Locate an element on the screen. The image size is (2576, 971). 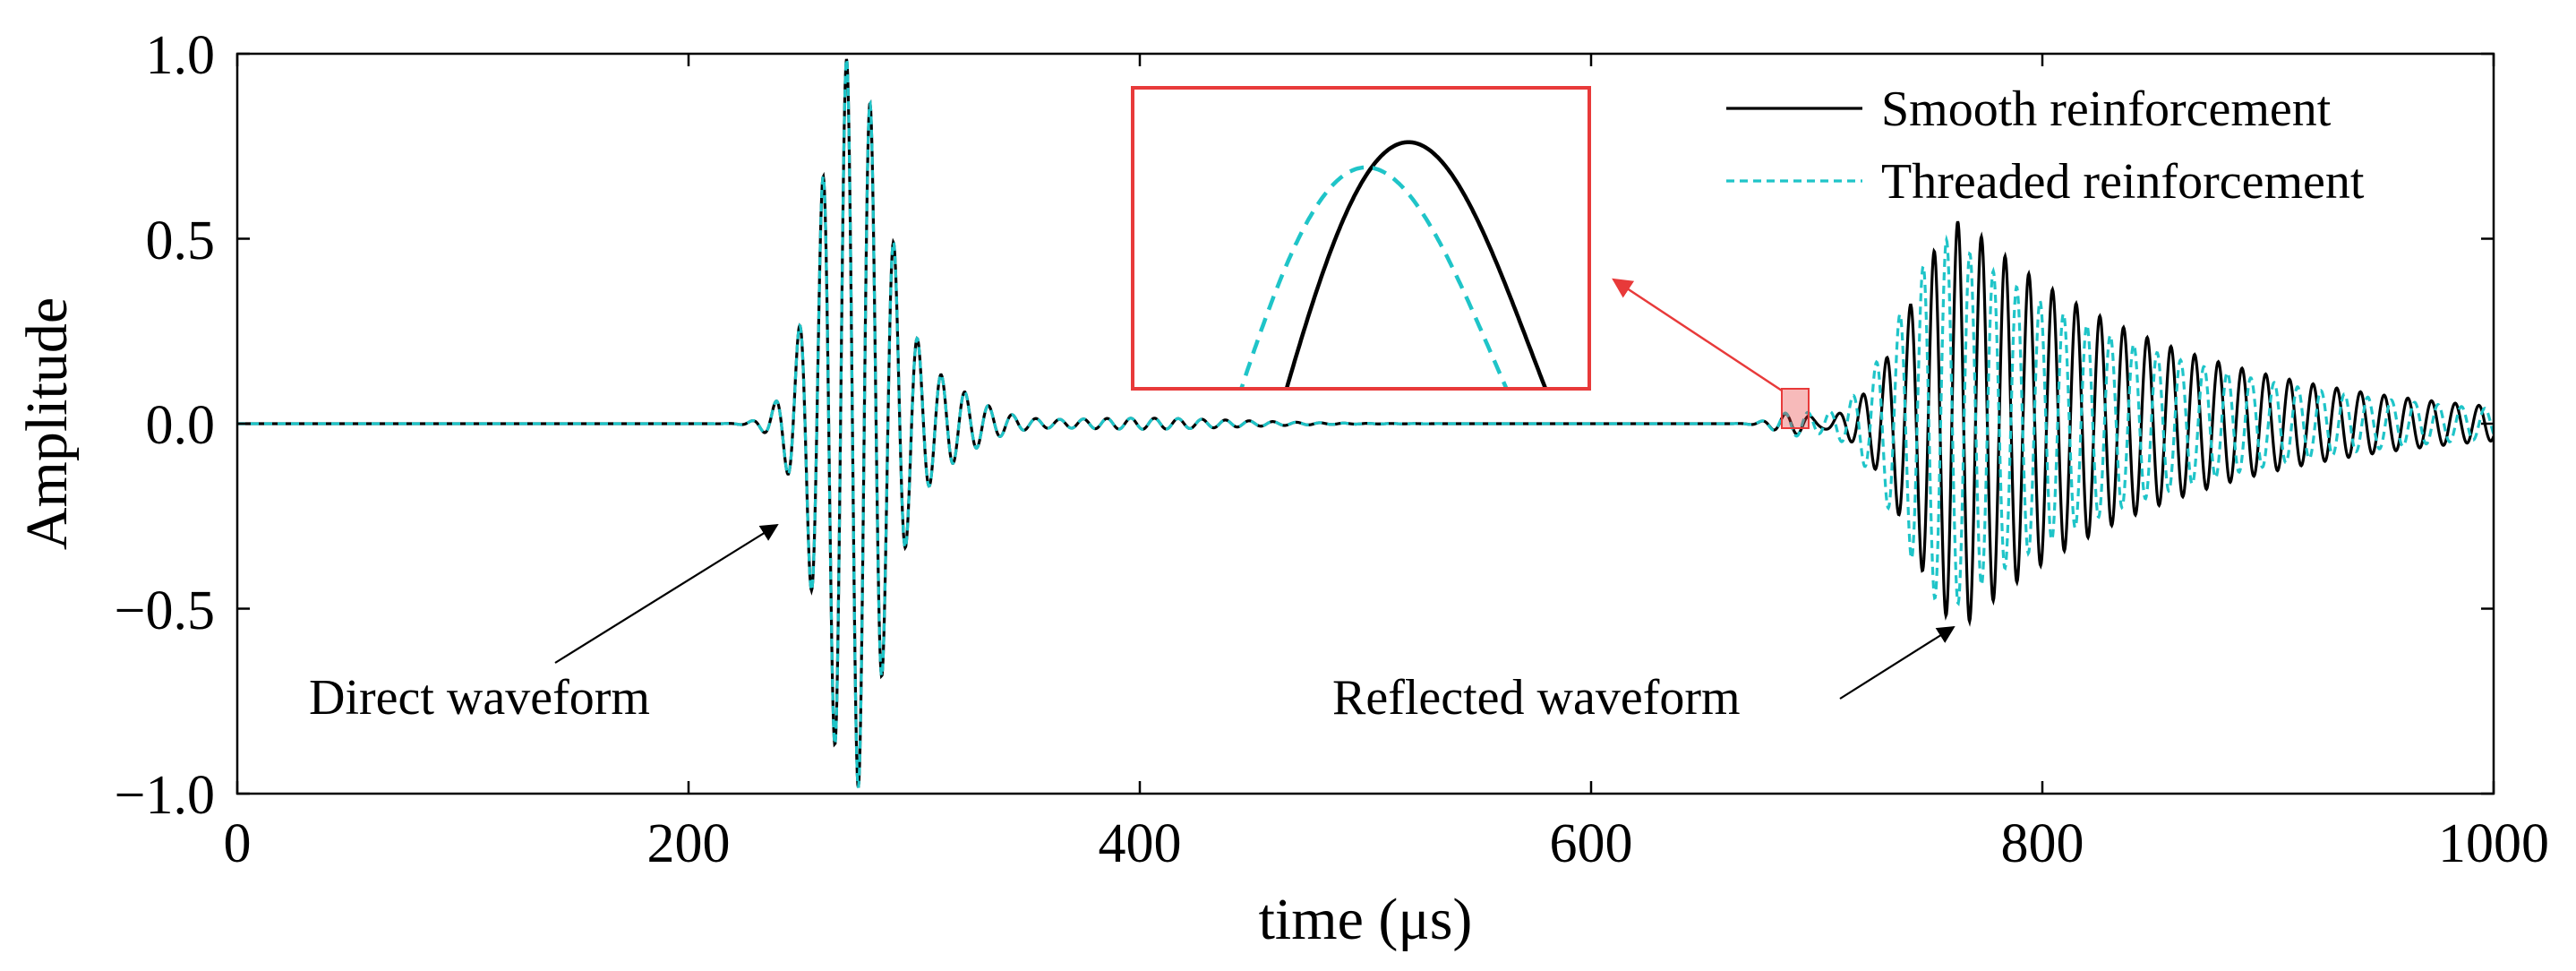
y-axis-title: Amplitude is located at coordinates (47, 424).